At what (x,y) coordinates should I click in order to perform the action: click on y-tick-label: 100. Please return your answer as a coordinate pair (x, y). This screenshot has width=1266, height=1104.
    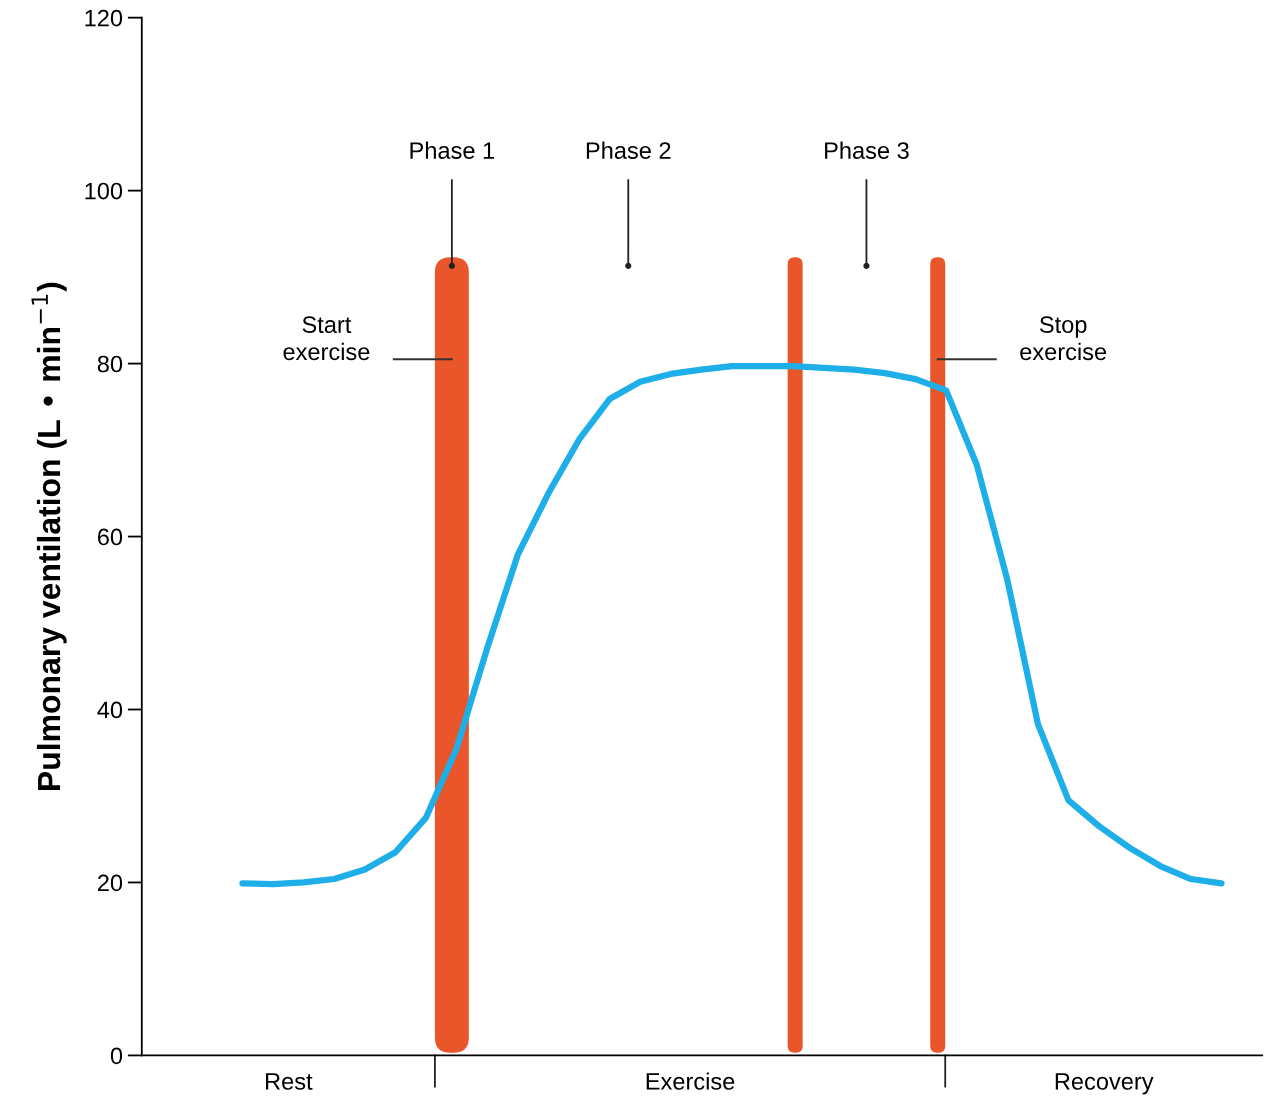
    Looking at the image, I should click on (104, 191).